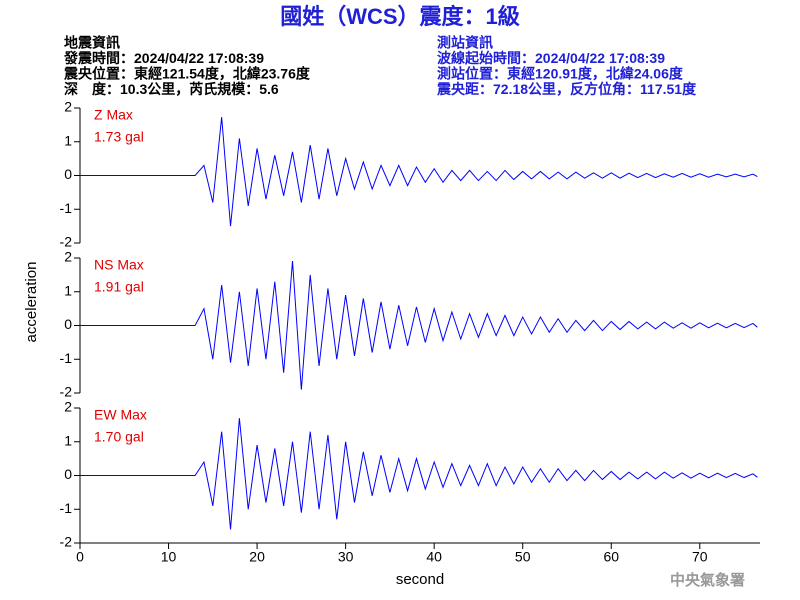 This screenshot has width=800, height=600. What do you see at coordinates (707, 580) in the screenshot?
I see `credit: 中央氣象署` at bounding box center [707, 580].